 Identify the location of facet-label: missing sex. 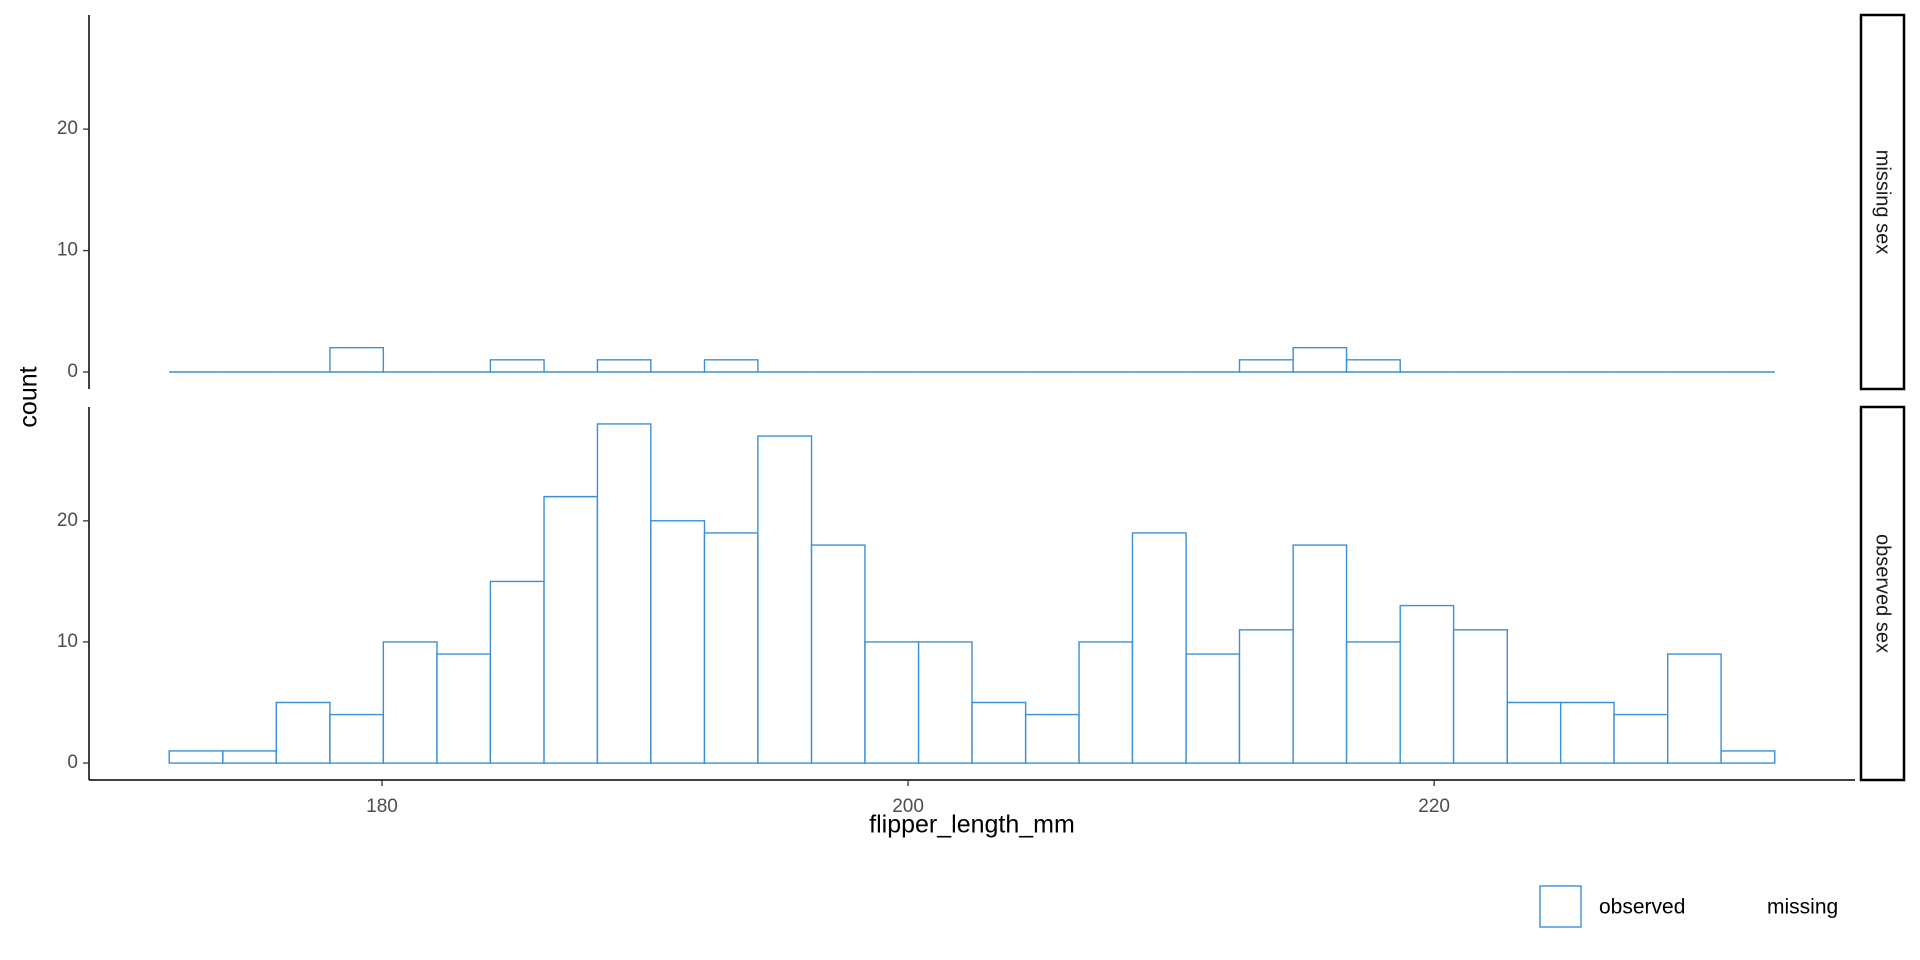
(1883, 202).